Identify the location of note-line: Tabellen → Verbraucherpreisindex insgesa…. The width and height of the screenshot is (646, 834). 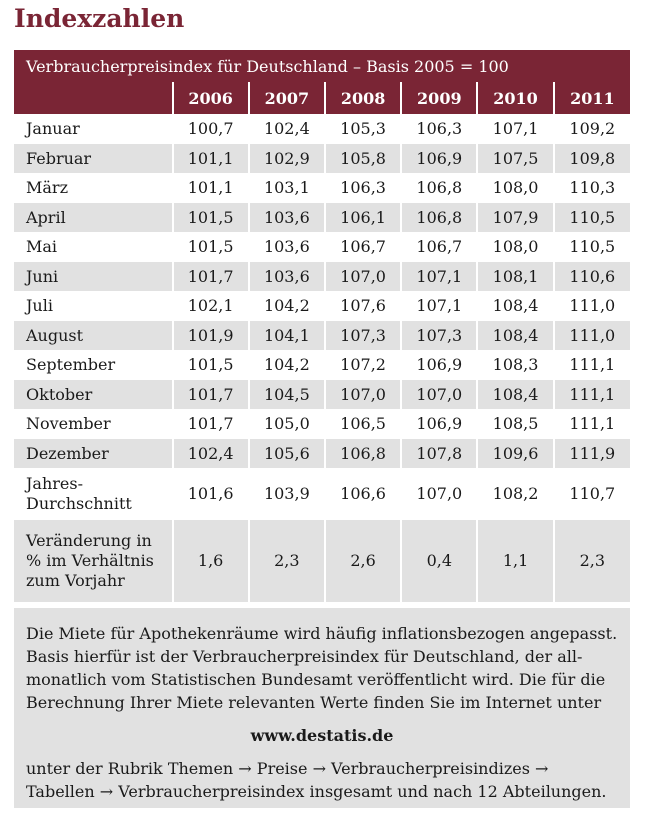
(316, 791).